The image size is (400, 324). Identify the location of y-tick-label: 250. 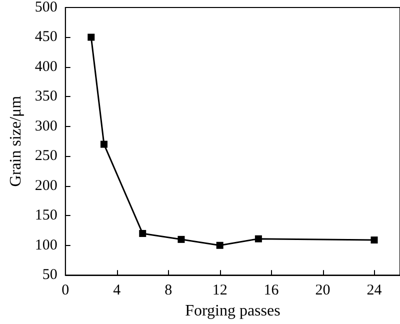
(46, 156).